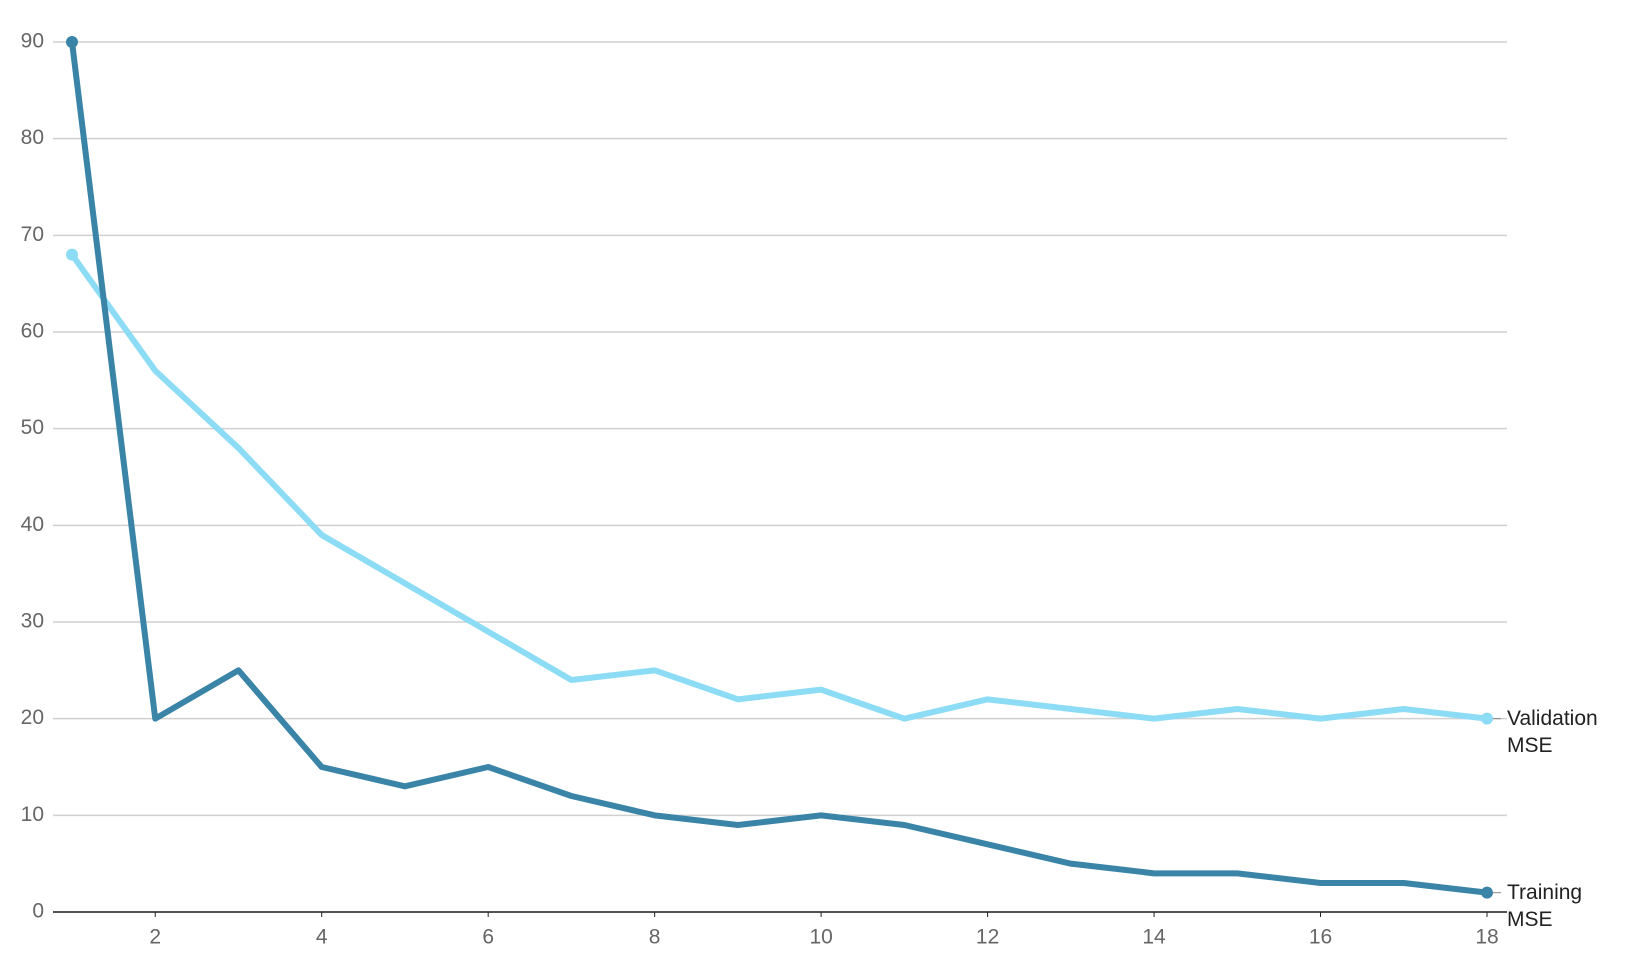 The image size is (1630, 970). I want to click on y-tick-label: 70, so click(32, 234).